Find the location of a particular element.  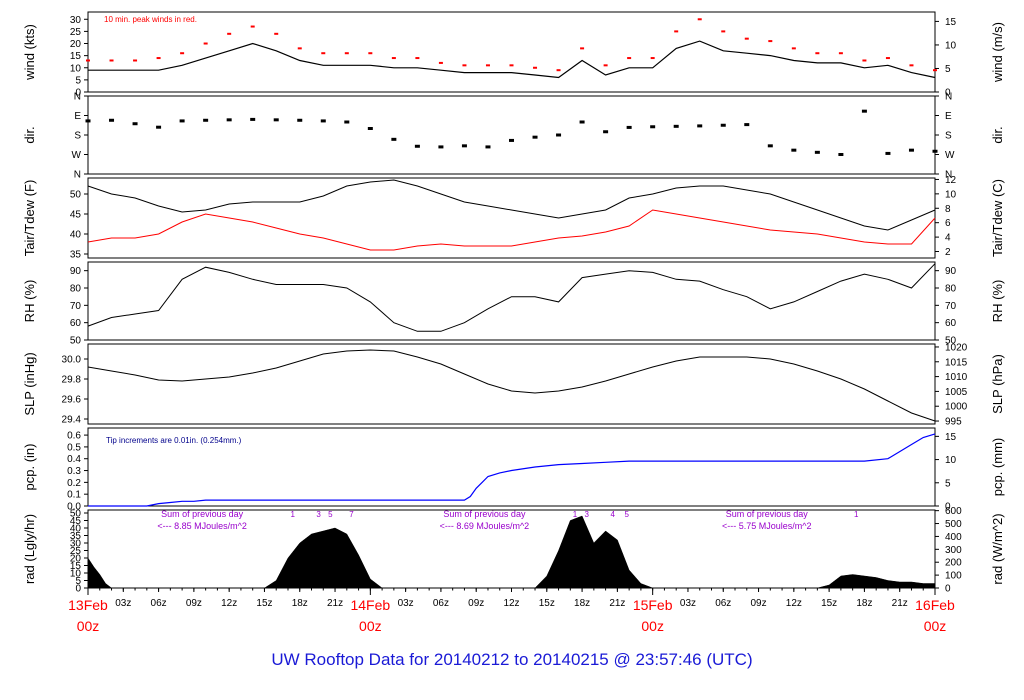

y-tick-label-right: 12 is located at coordinates (951, 180).